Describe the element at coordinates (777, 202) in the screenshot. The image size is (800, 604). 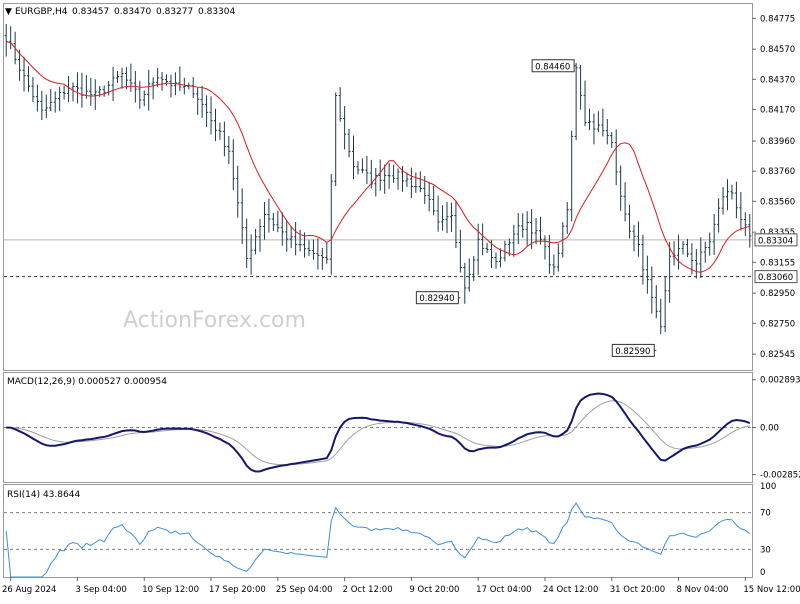
I see `price-tick-label: 0.83560` at that location.